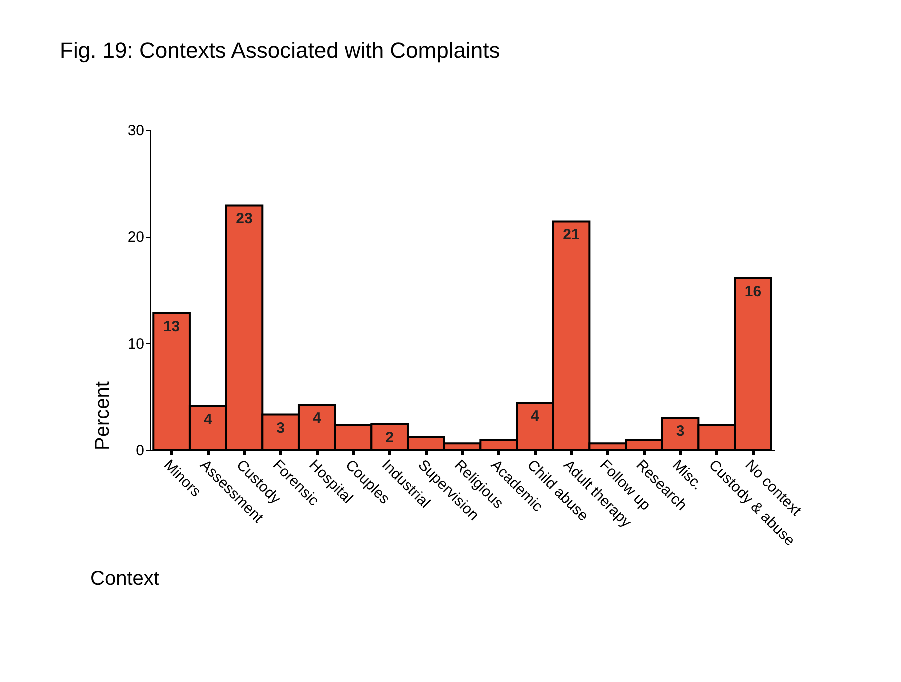 This screenshot has height=682, width=901. What do you see at coordinates (280, 50) in the screenshot?
I see `chart-title: Fig. 19: Contexts Associated with Complaints` at bounding box center [280, 50].